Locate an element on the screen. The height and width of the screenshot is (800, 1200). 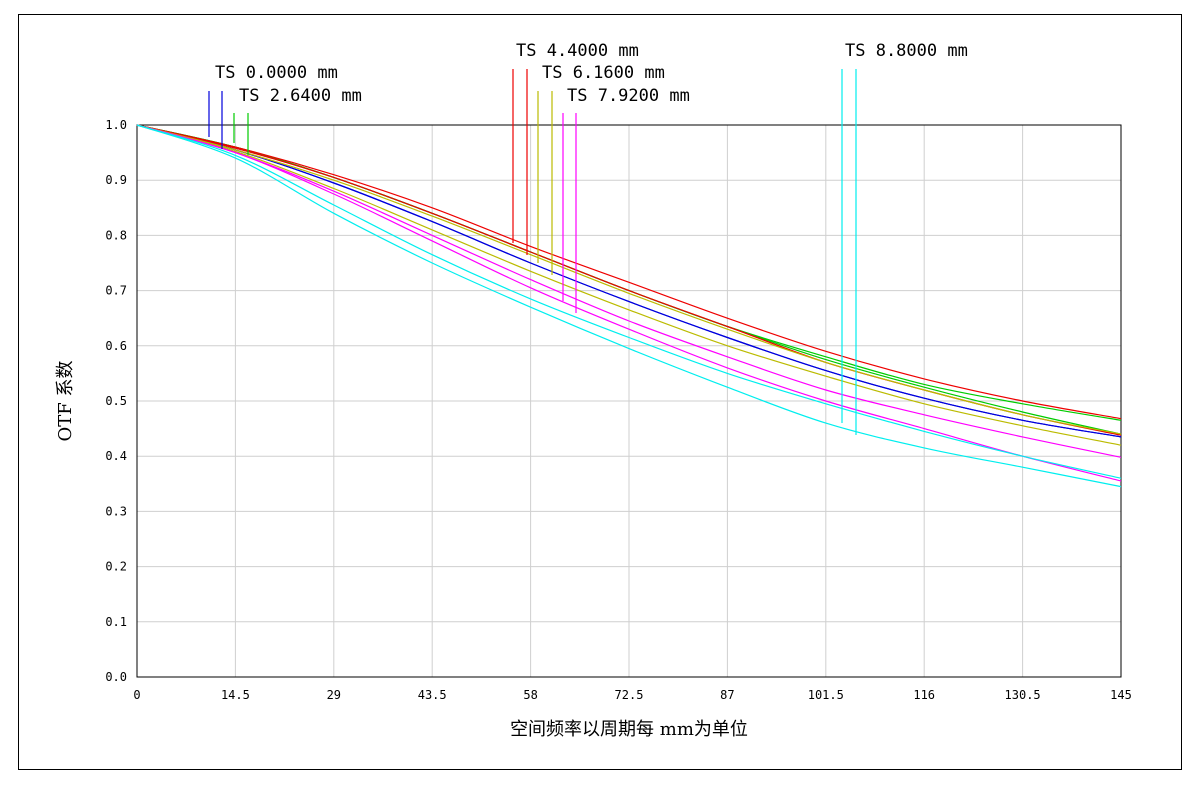
y-tick-label: 0.9 is located at coordinates (116, 180).